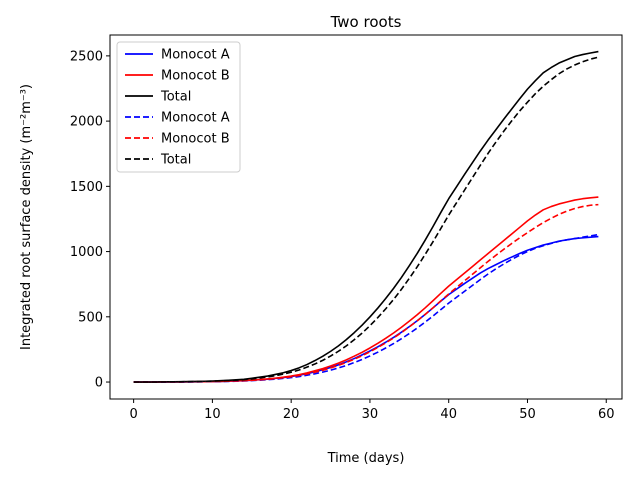 The image size is (640, 480). Describe the element at coordinates (366, 458) in the screenshot. I see `x-axis-label: Time (days)` at that location.